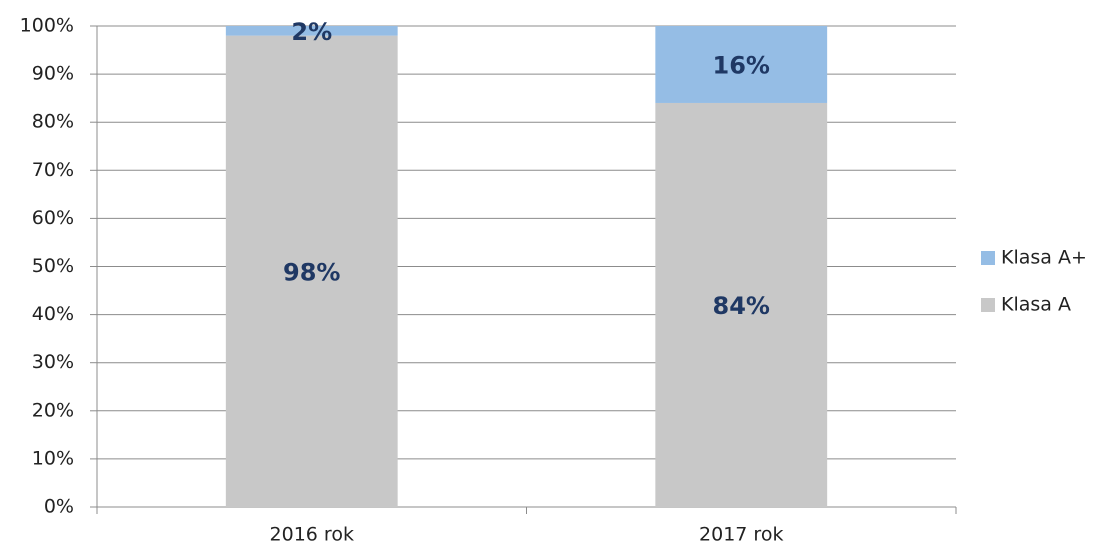  I want to click on x-tick-label: 2016 rok, so click(312, 535).